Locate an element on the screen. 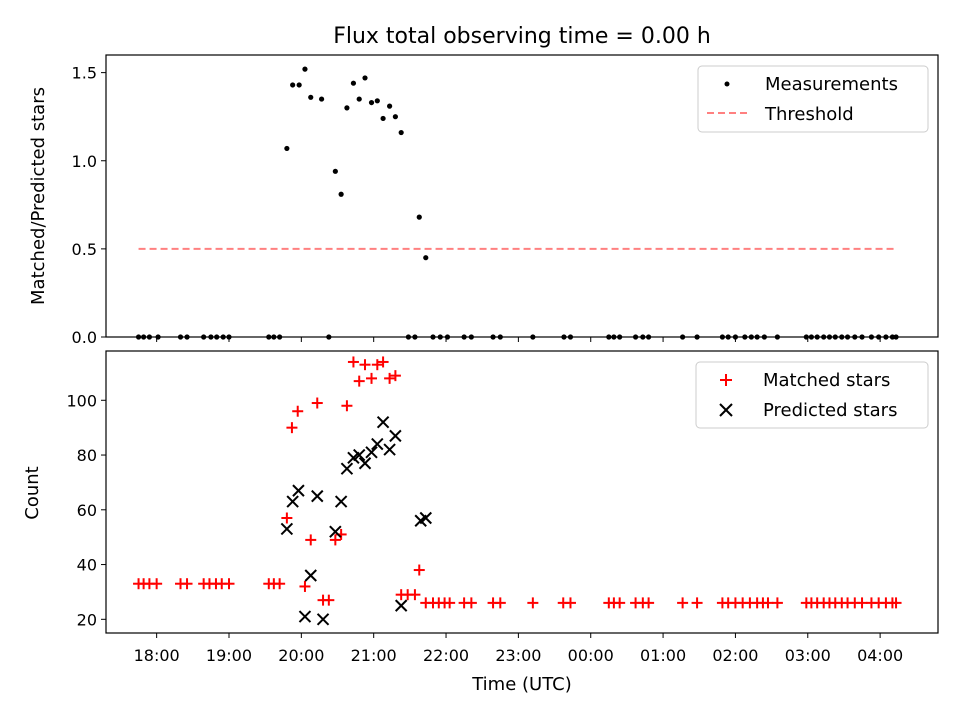 The width and height of the screenshot is (960, 720). legend-threshold-label: Threshold is located at coordinates (809, 114).